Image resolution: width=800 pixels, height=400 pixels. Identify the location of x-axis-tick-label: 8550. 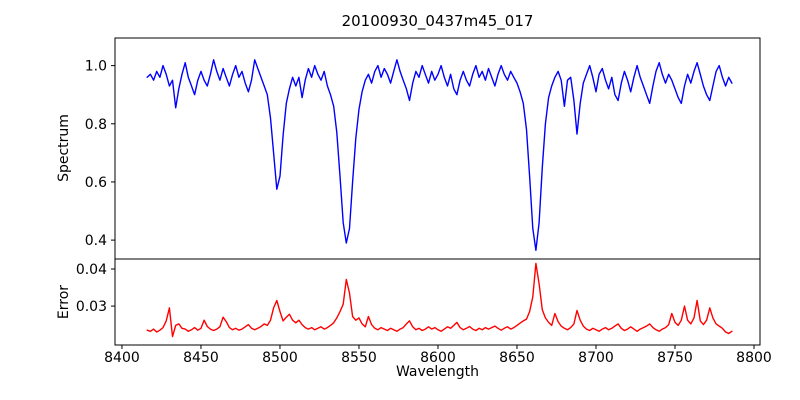
(359, 358).